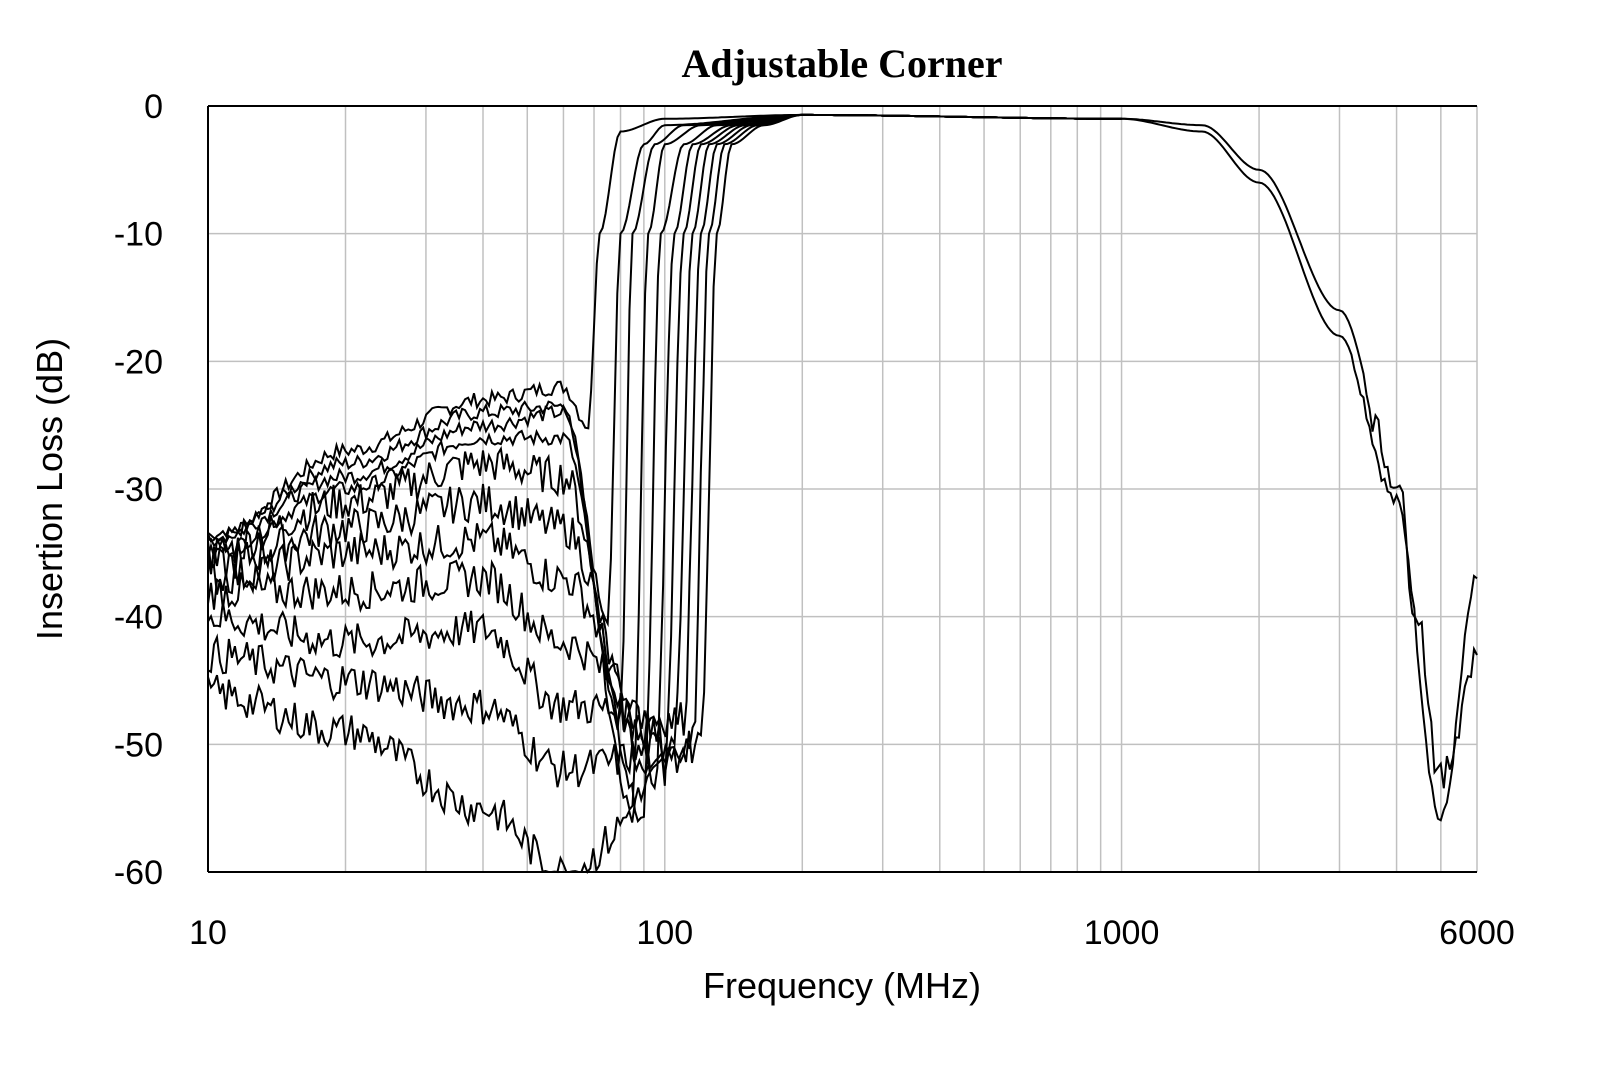  Describe the element at coordinates (138, 362) in the screenshot. I see `y-tick-label: -20` at that location.